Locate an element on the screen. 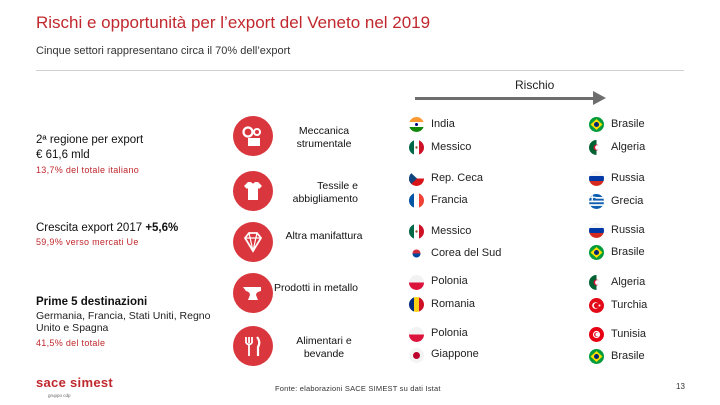 This screenshot has height=405, width=720. czech-flag-icon is located at coordinates (416, 178).